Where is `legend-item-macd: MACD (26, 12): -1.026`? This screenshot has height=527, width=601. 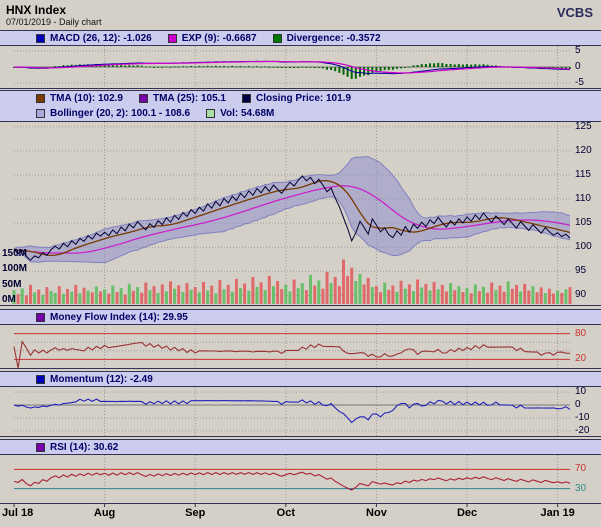
legend-item-macd: MACD (26, 12): -1.026 is located at coordinates (94, 38).